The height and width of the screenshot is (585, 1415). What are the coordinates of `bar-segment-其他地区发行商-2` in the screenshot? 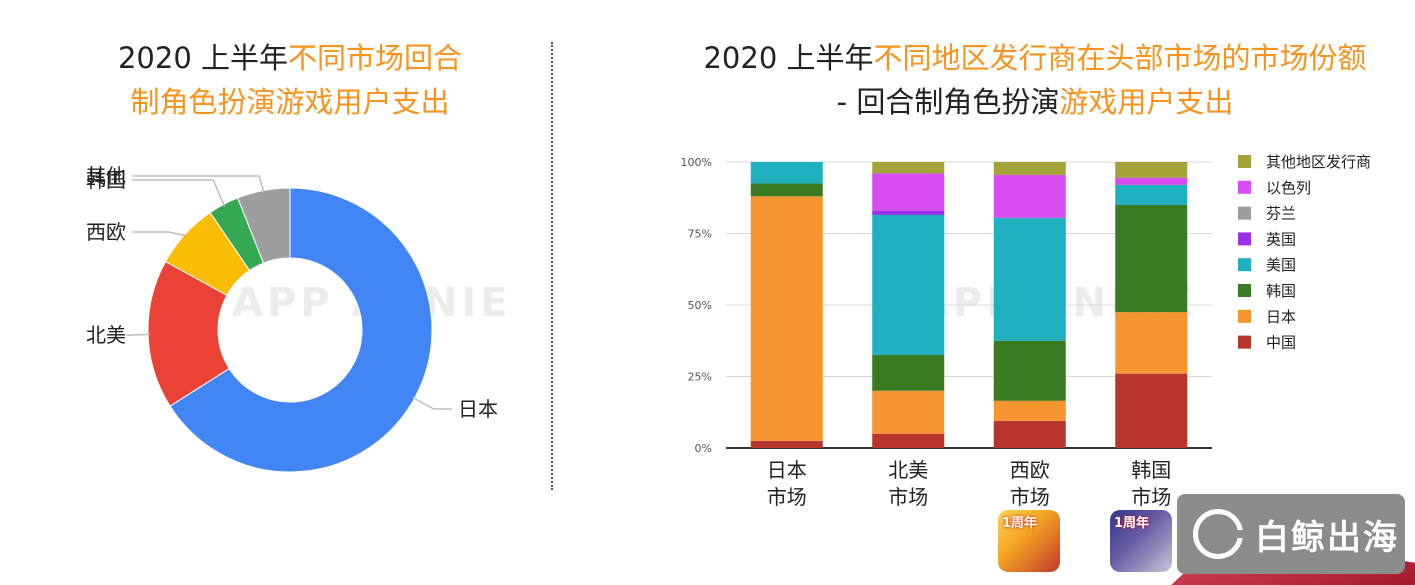 It's located at (1029, 168).